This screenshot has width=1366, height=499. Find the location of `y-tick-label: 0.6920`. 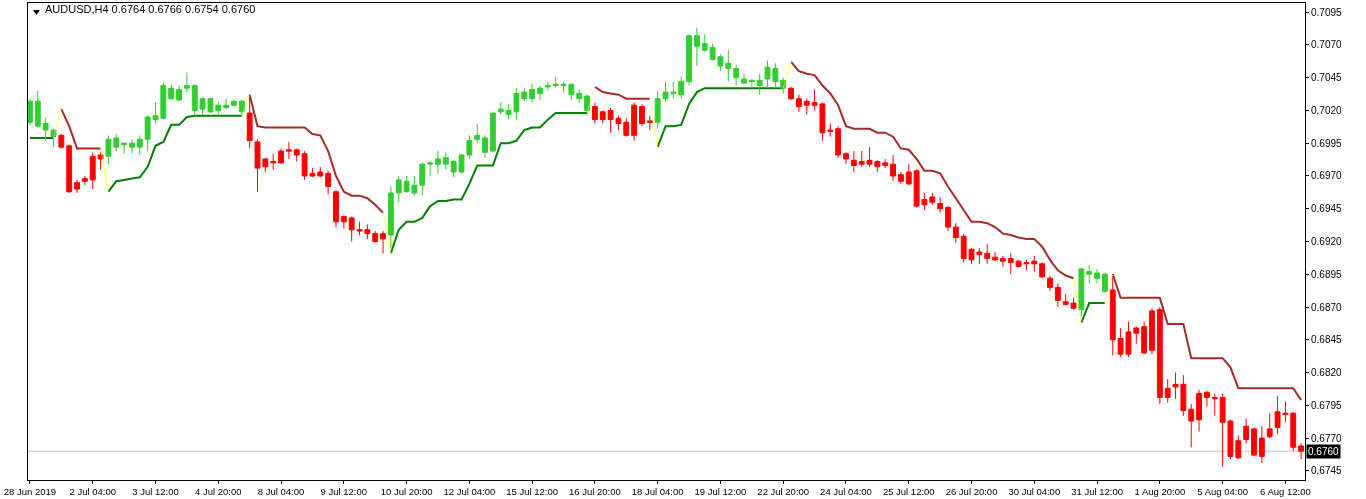

y-tick-label: 0.6920 is located at coordinates (1327, 241).